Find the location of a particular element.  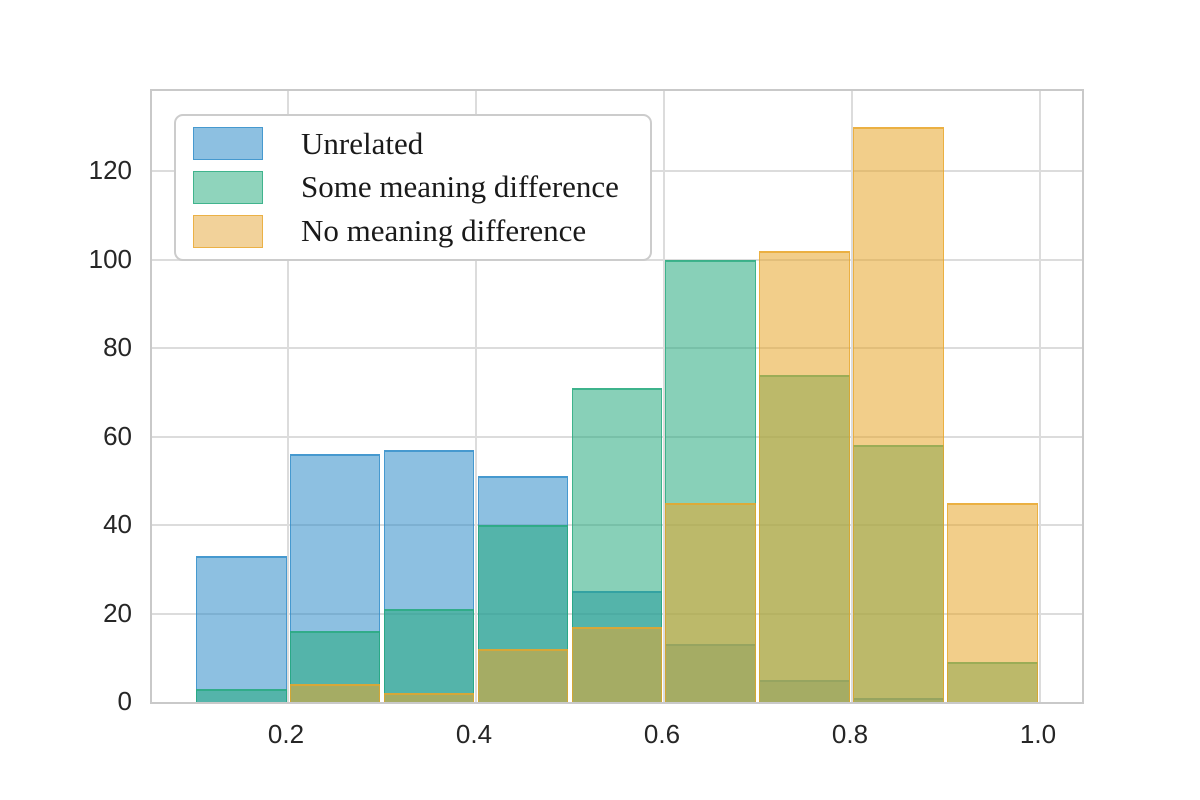

y-tick-label-0: 0 is located at coordinates (124, 701).